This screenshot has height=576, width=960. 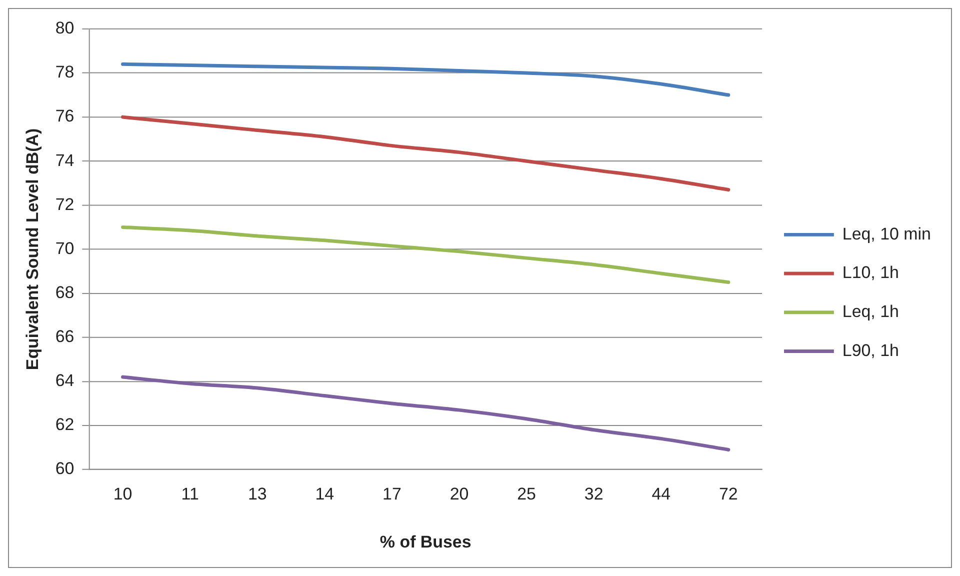 I want to click on x-tick-label: 72, so click(x=728, y=494).